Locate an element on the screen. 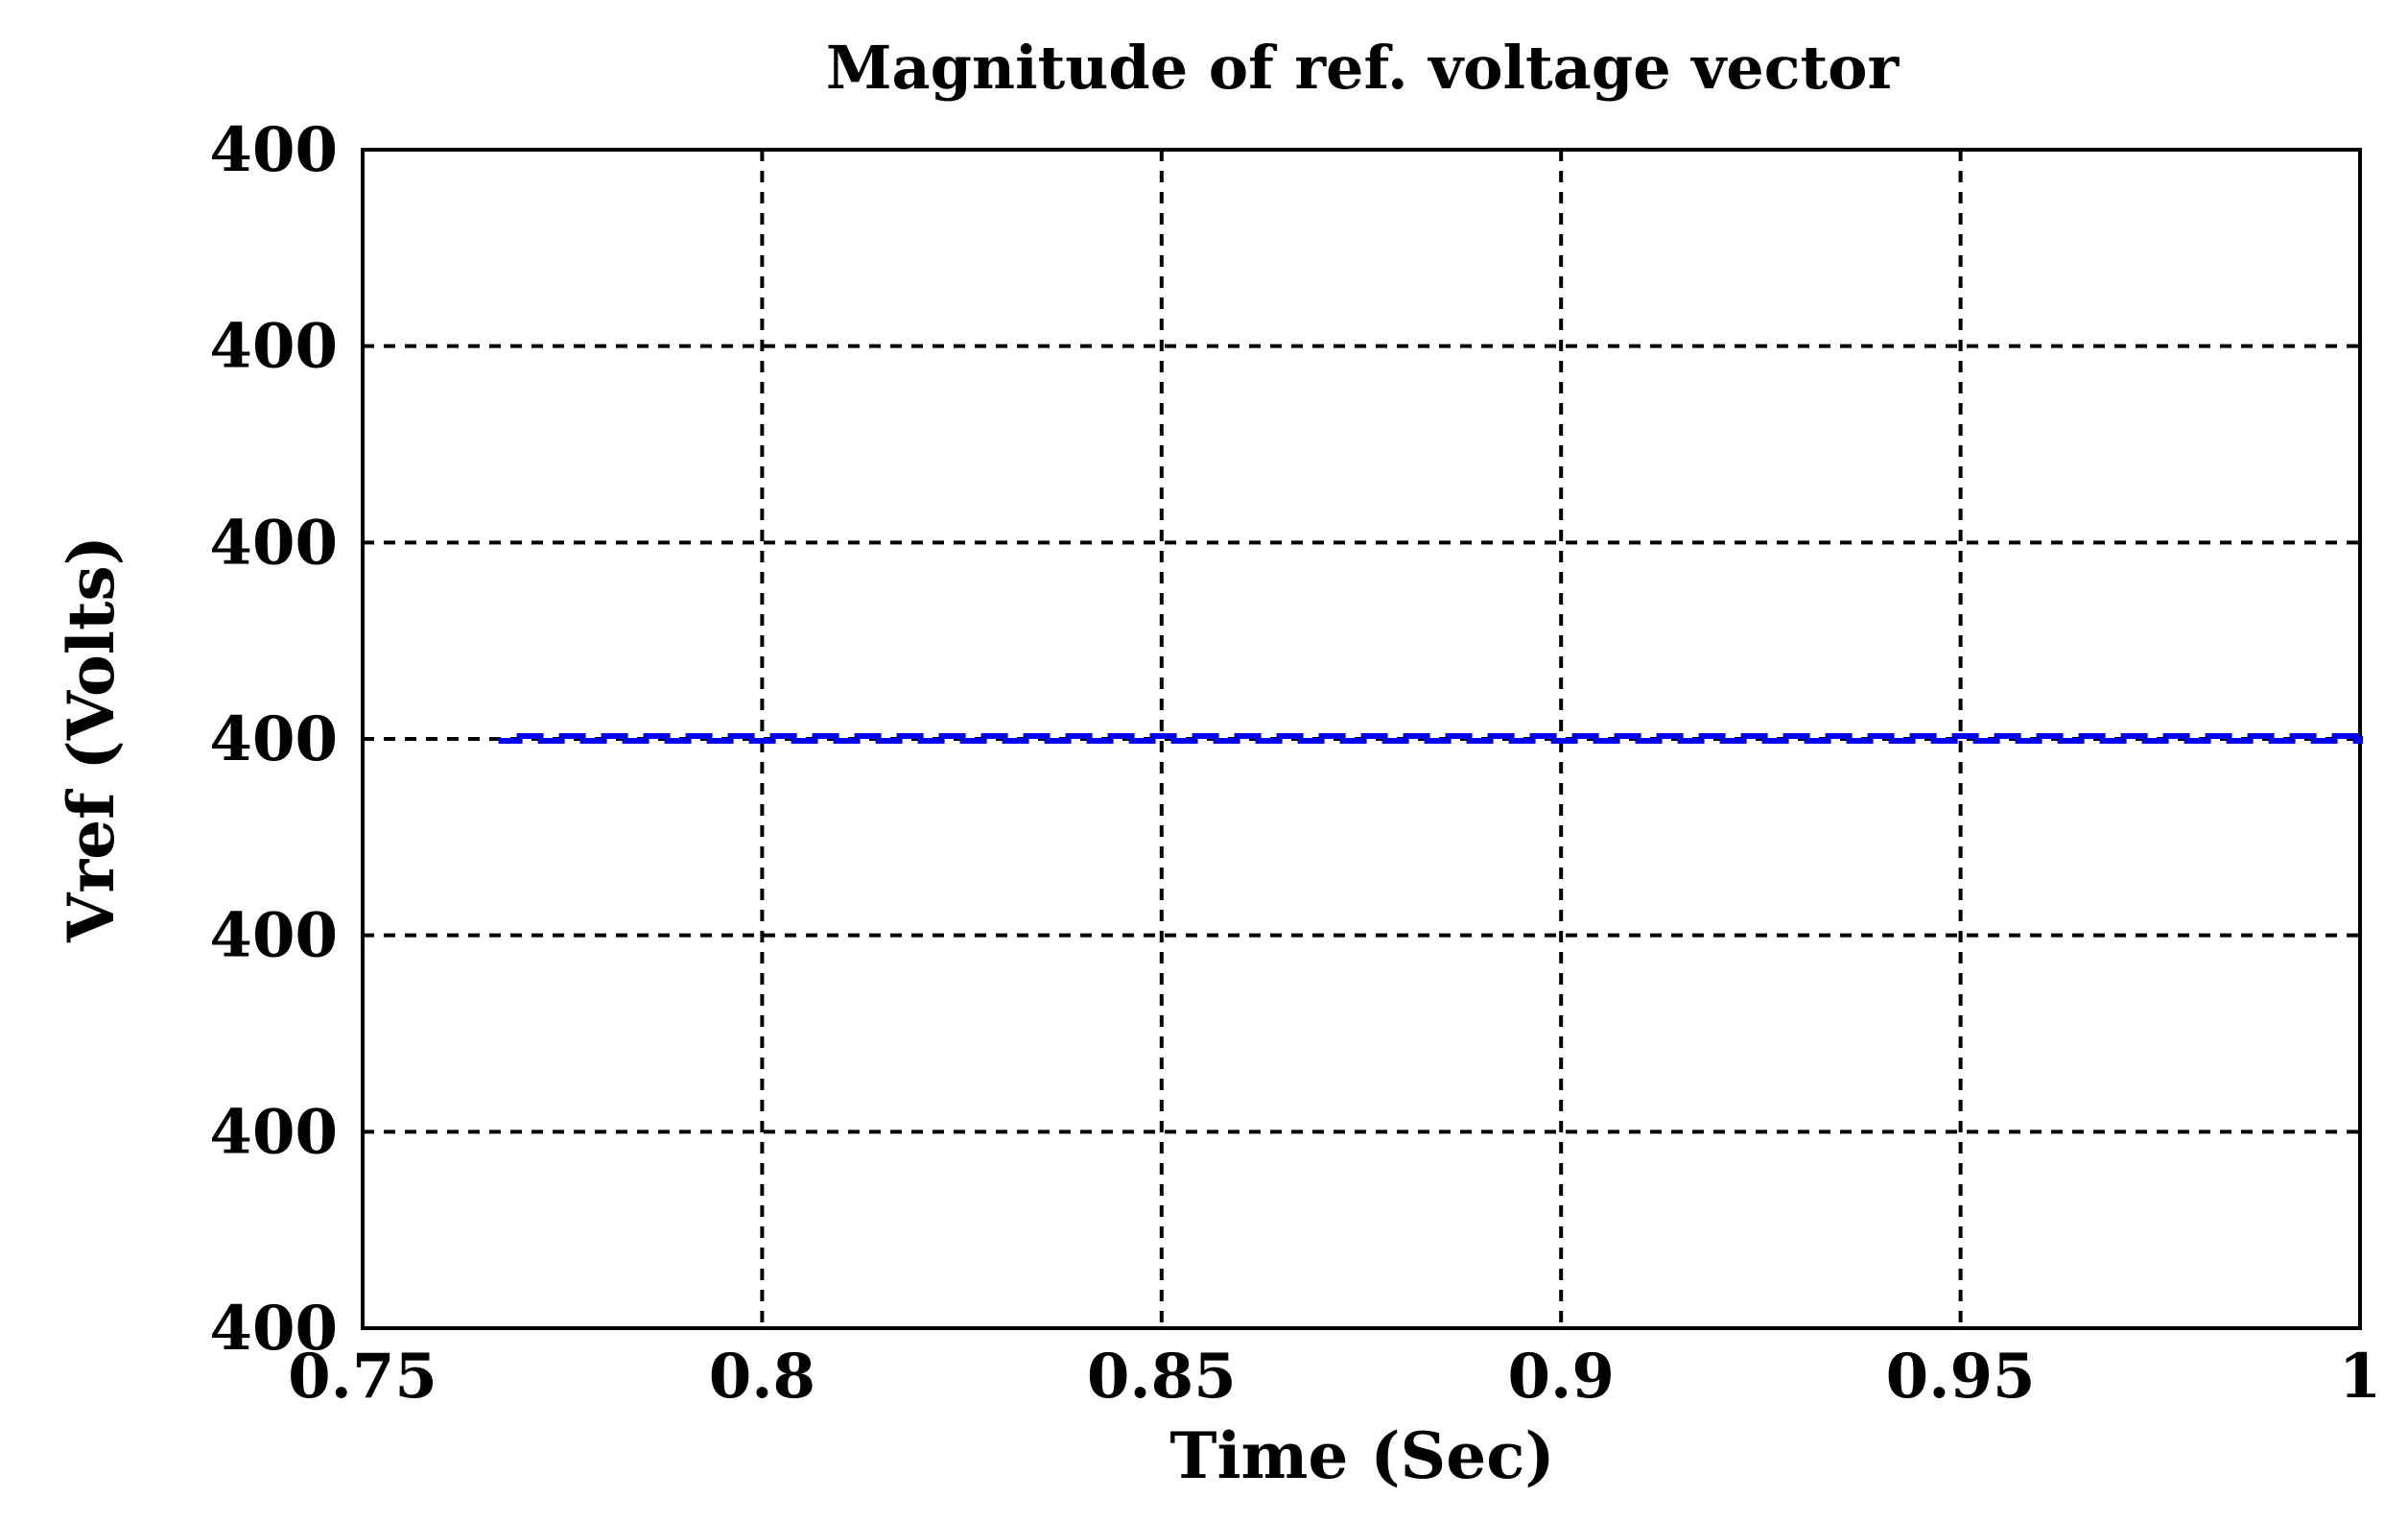 The width and height of the screenshot is (2408, 1522). x-tick-label: 0.8 is located at coordinates (762, 1377).